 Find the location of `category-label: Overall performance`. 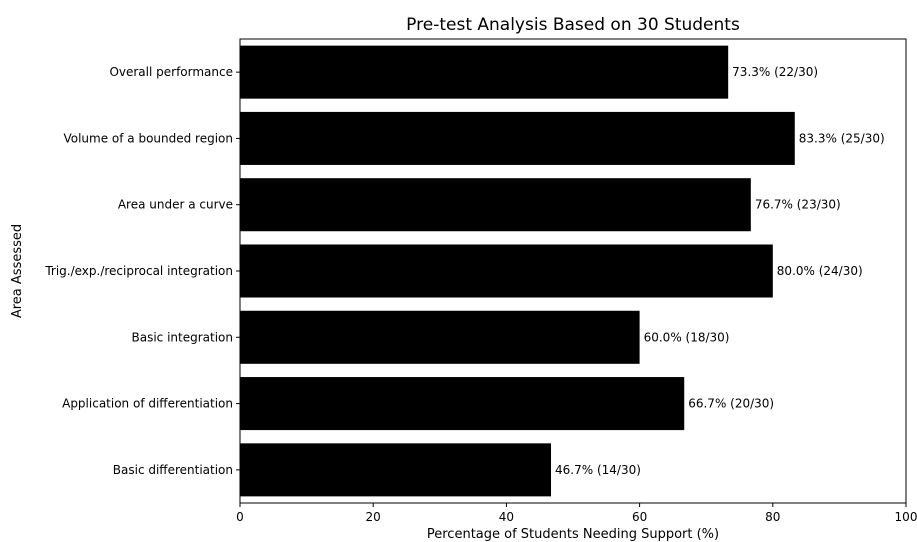

category-label: Overall performance is located at coordinates (171, 72).